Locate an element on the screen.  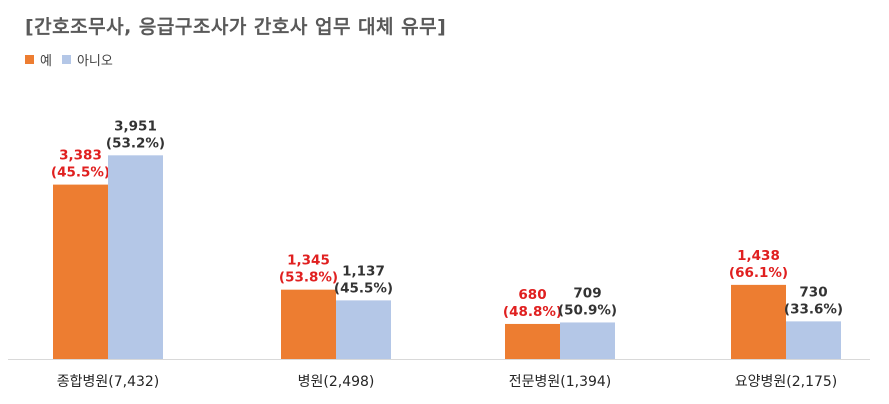
value-label-yes-3: 1,438 is located at coordinates (758, 256).